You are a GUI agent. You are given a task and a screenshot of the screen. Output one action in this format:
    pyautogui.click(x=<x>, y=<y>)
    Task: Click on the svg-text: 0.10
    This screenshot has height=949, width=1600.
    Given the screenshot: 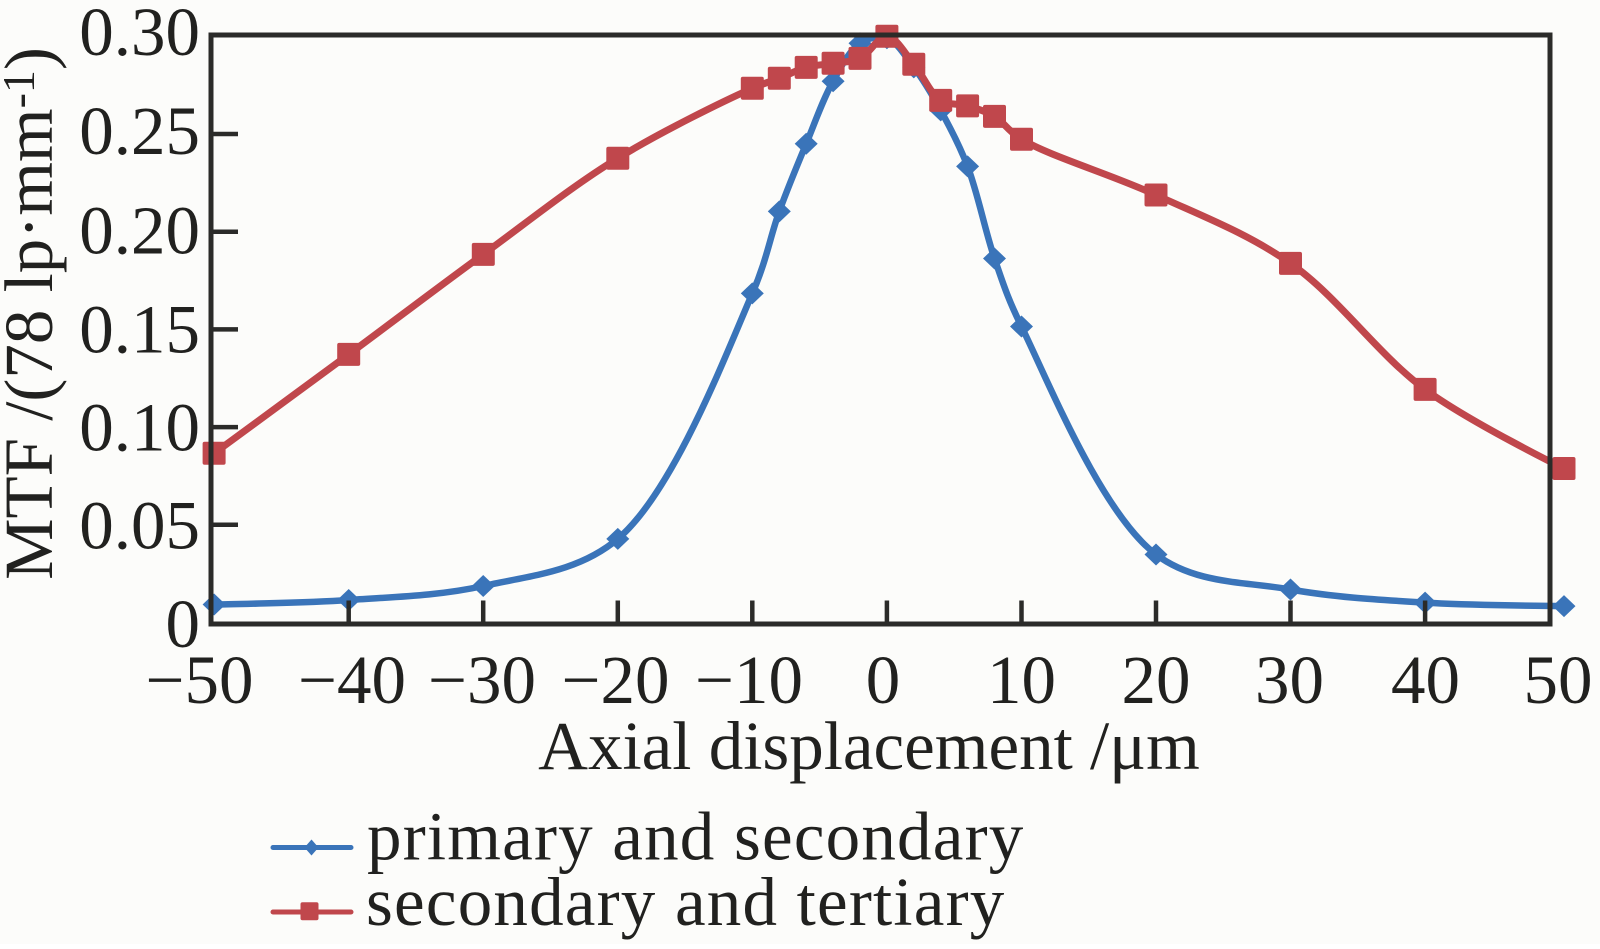 What is the action you would take?
    pyautogui.click(x=139, y=427)
    